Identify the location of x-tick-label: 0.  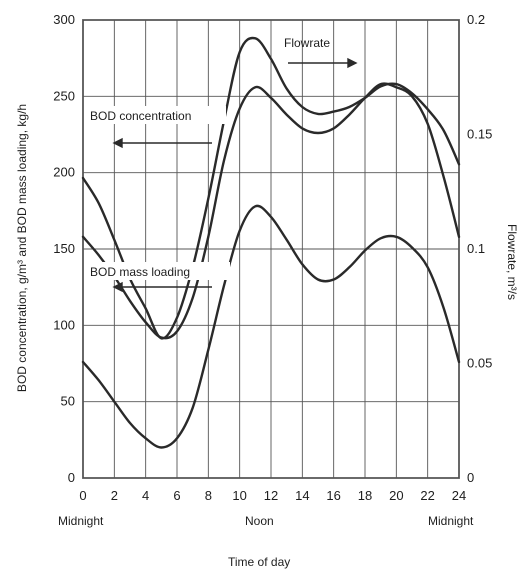
(82, 495).